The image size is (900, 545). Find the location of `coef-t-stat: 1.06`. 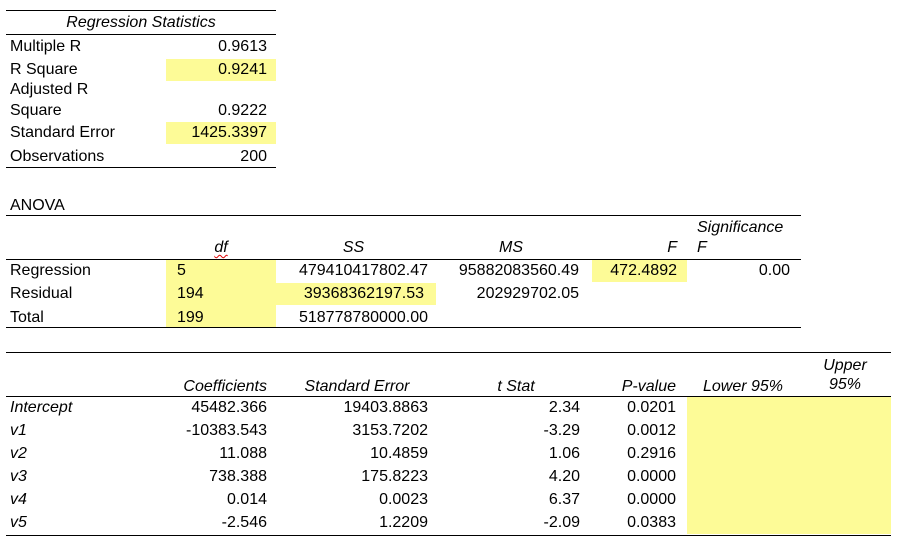

coef-t-stat: 1.06 is located at coordinates (564, 453).